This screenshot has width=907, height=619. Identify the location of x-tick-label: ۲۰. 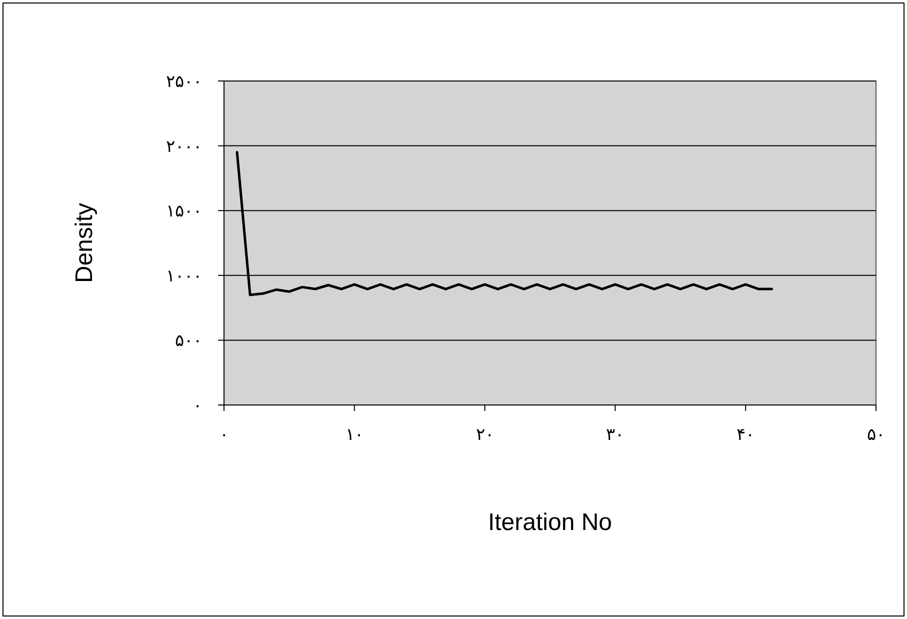
(485, 434).